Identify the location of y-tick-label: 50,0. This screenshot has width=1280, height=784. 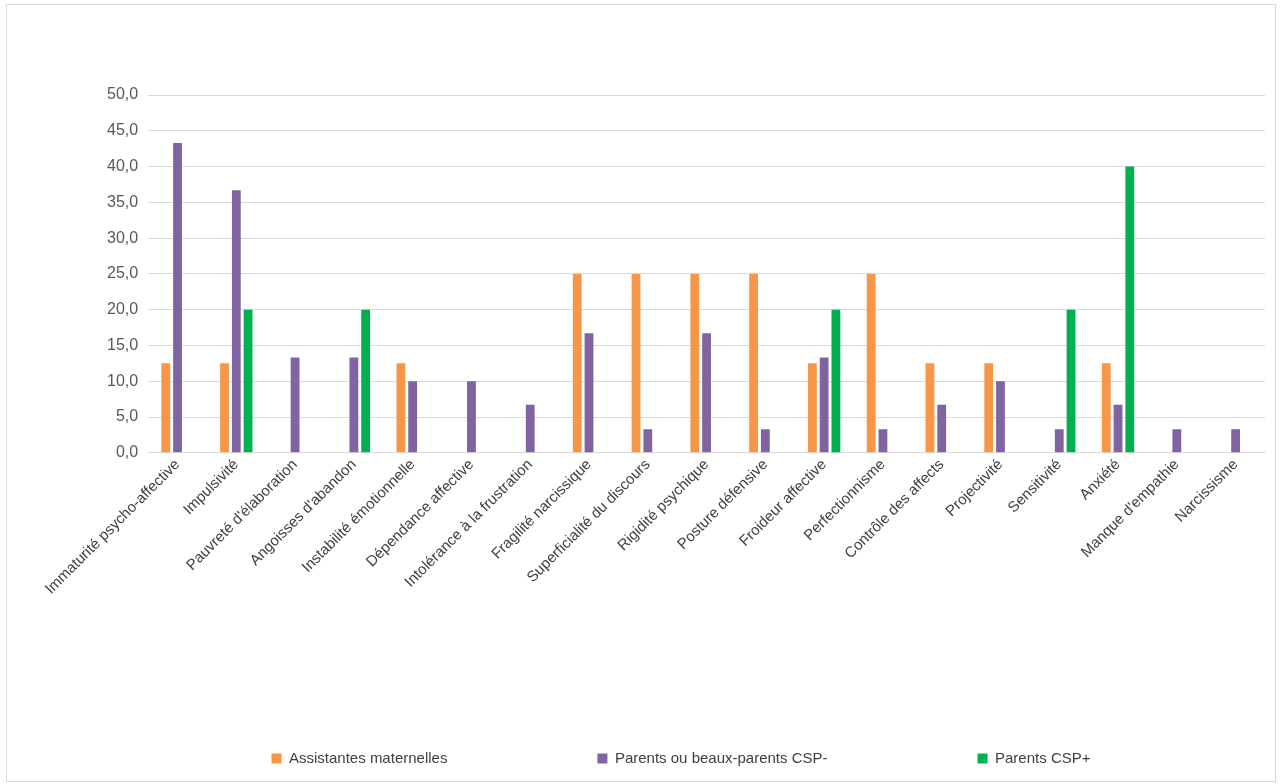
(123, 94).